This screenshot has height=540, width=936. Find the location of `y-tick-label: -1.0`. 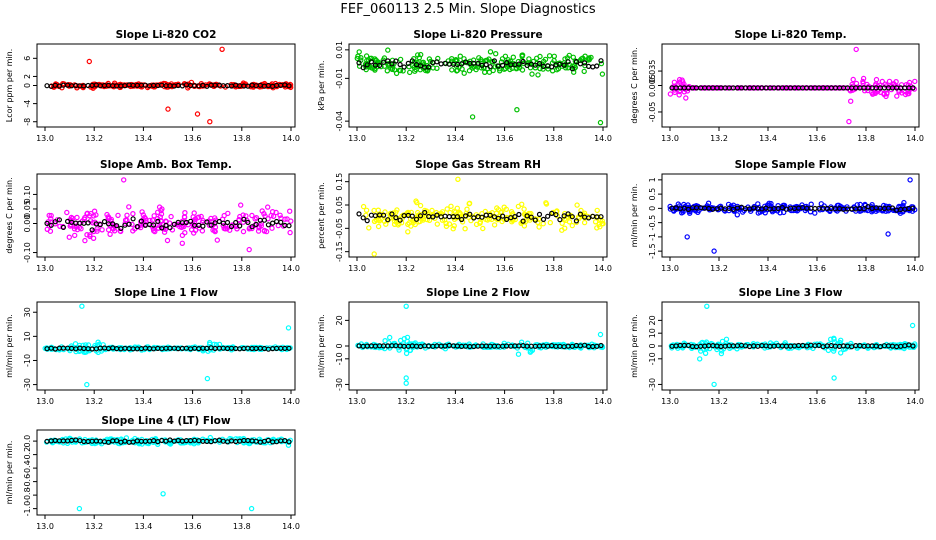

y-tick-label: -1.0 is located at coordinates (27, 509).